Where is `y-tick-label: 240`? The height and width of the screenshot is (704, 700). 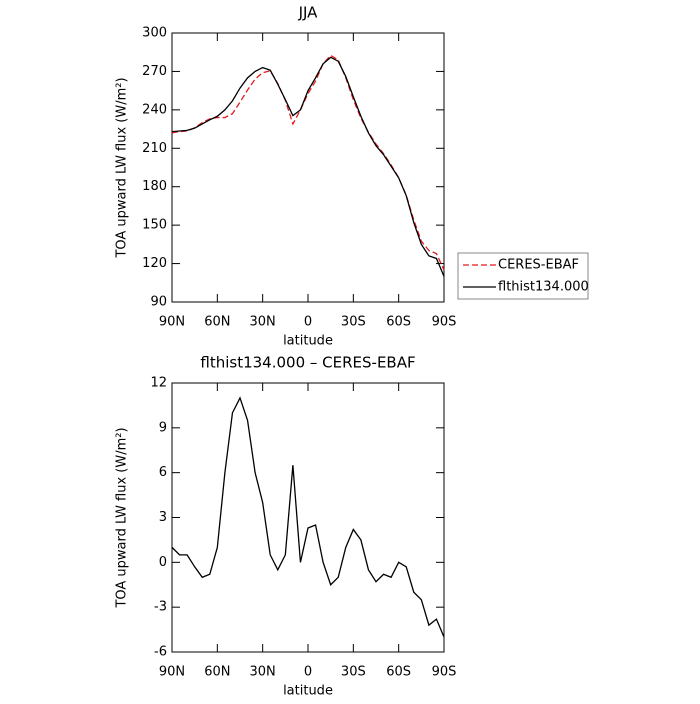
y-tick-label: 240 is located at coordinates (154, 109).